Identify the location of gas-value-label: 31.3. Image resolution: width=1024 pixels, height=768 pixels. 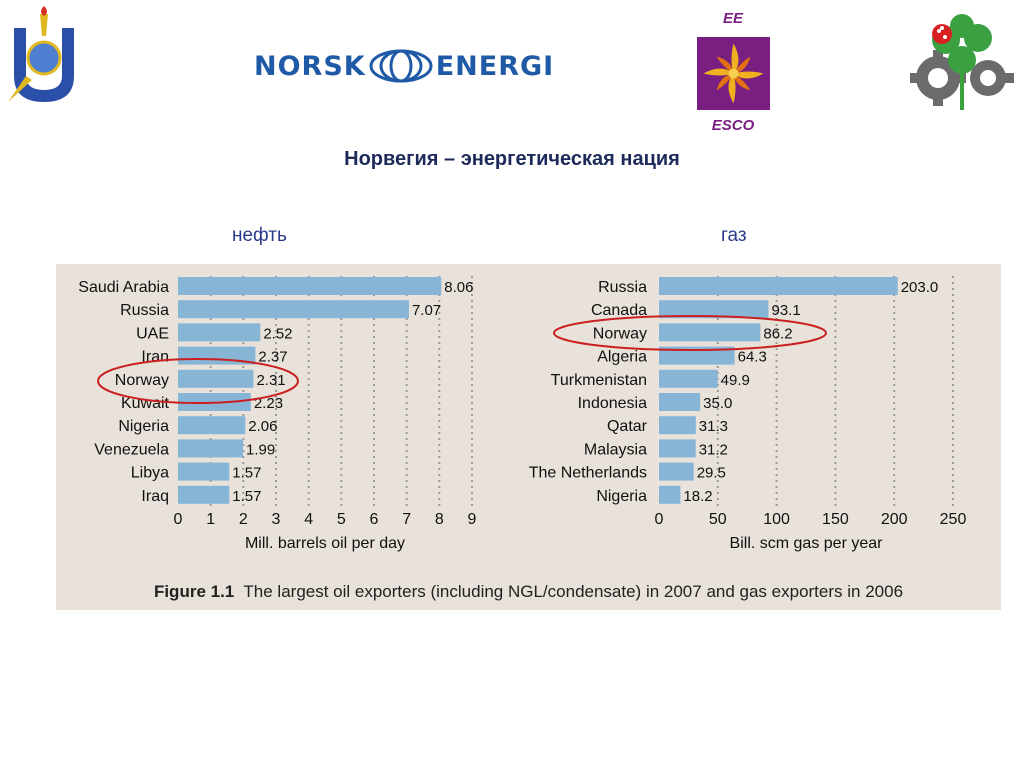
(713, 426).